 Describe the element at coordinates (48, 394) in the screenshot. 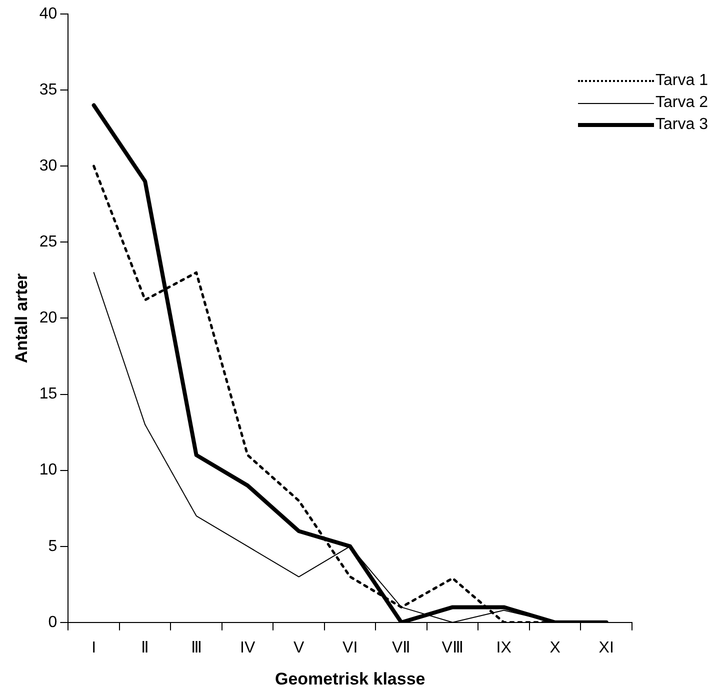

I see `y-tick-label: 15` at that location.